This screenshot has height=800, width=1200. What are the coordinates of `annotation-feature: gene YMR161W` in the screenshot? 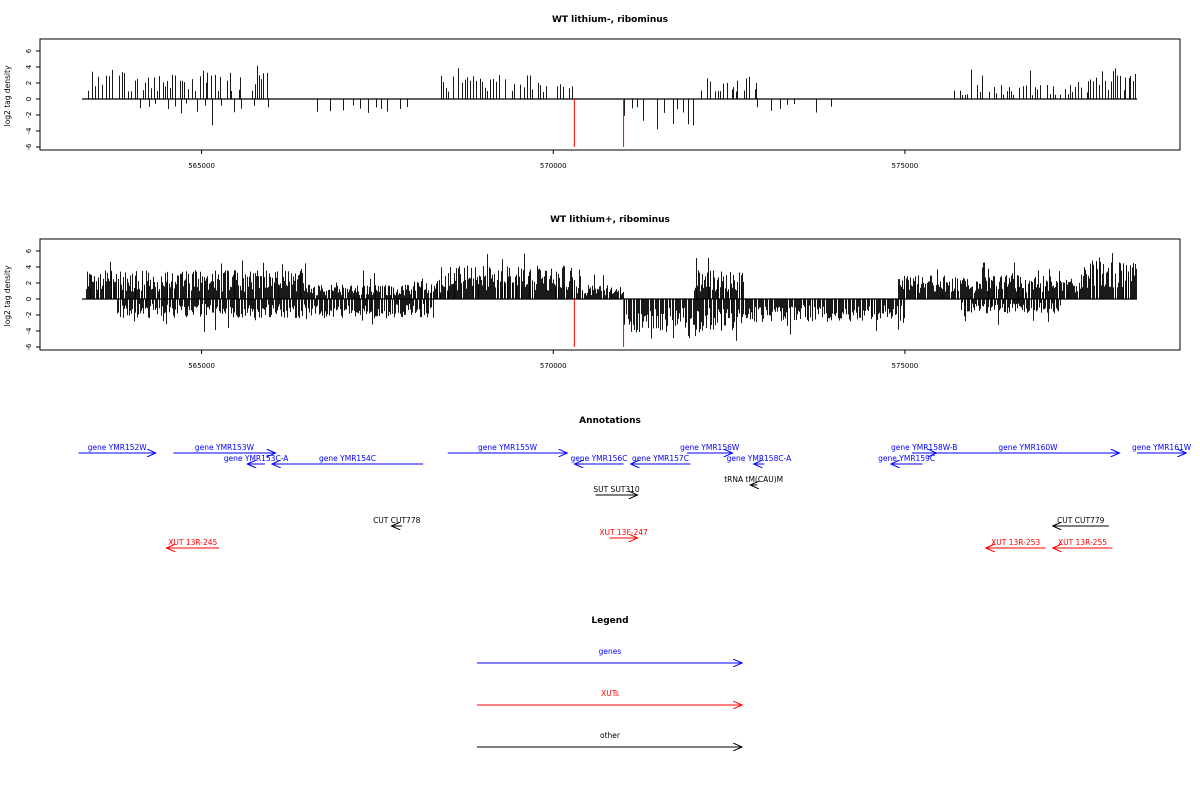 It's located at (1162, 448).